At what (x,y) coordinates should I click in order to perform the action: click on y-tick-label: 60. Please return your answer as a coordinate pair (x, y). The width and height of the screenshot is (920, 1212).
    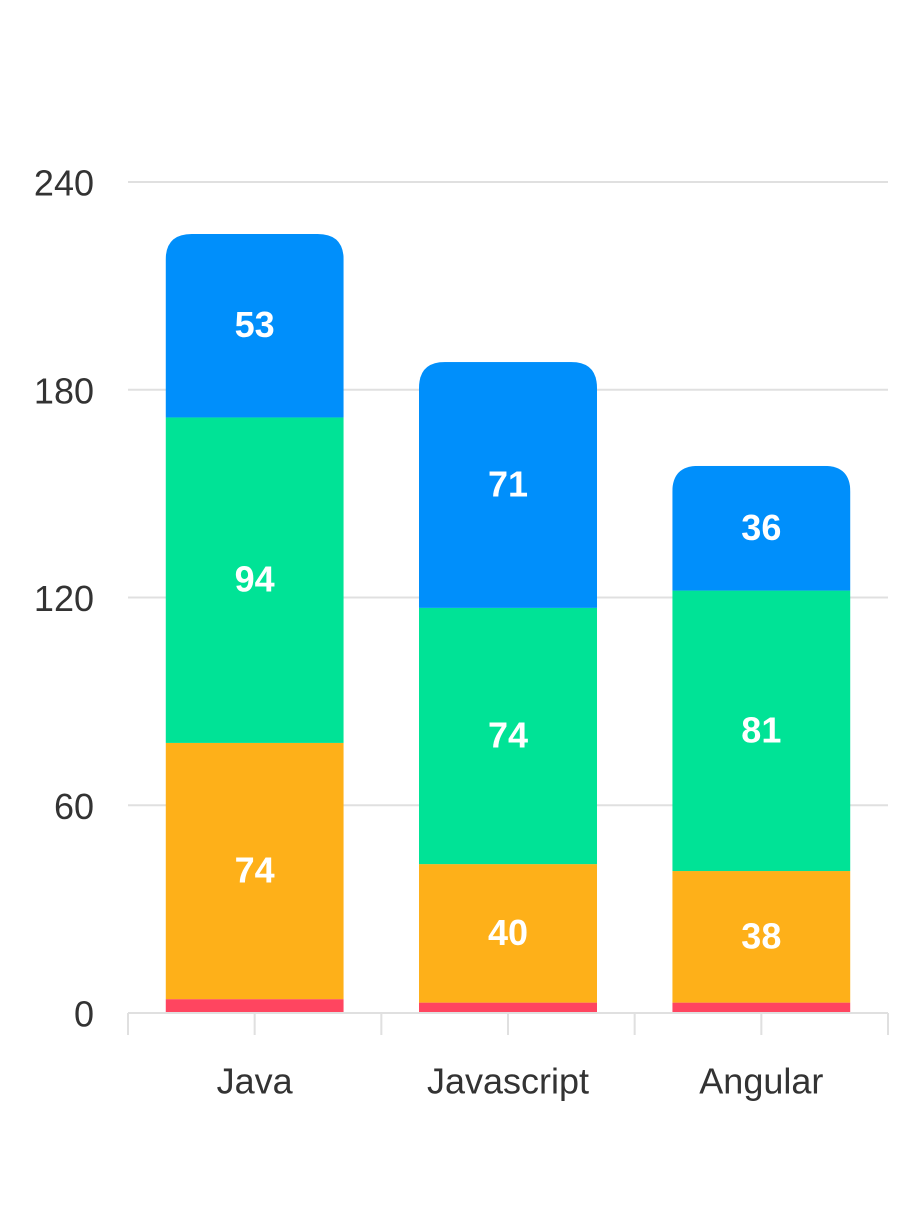
    Looking at the image, I should click on (74, 806).